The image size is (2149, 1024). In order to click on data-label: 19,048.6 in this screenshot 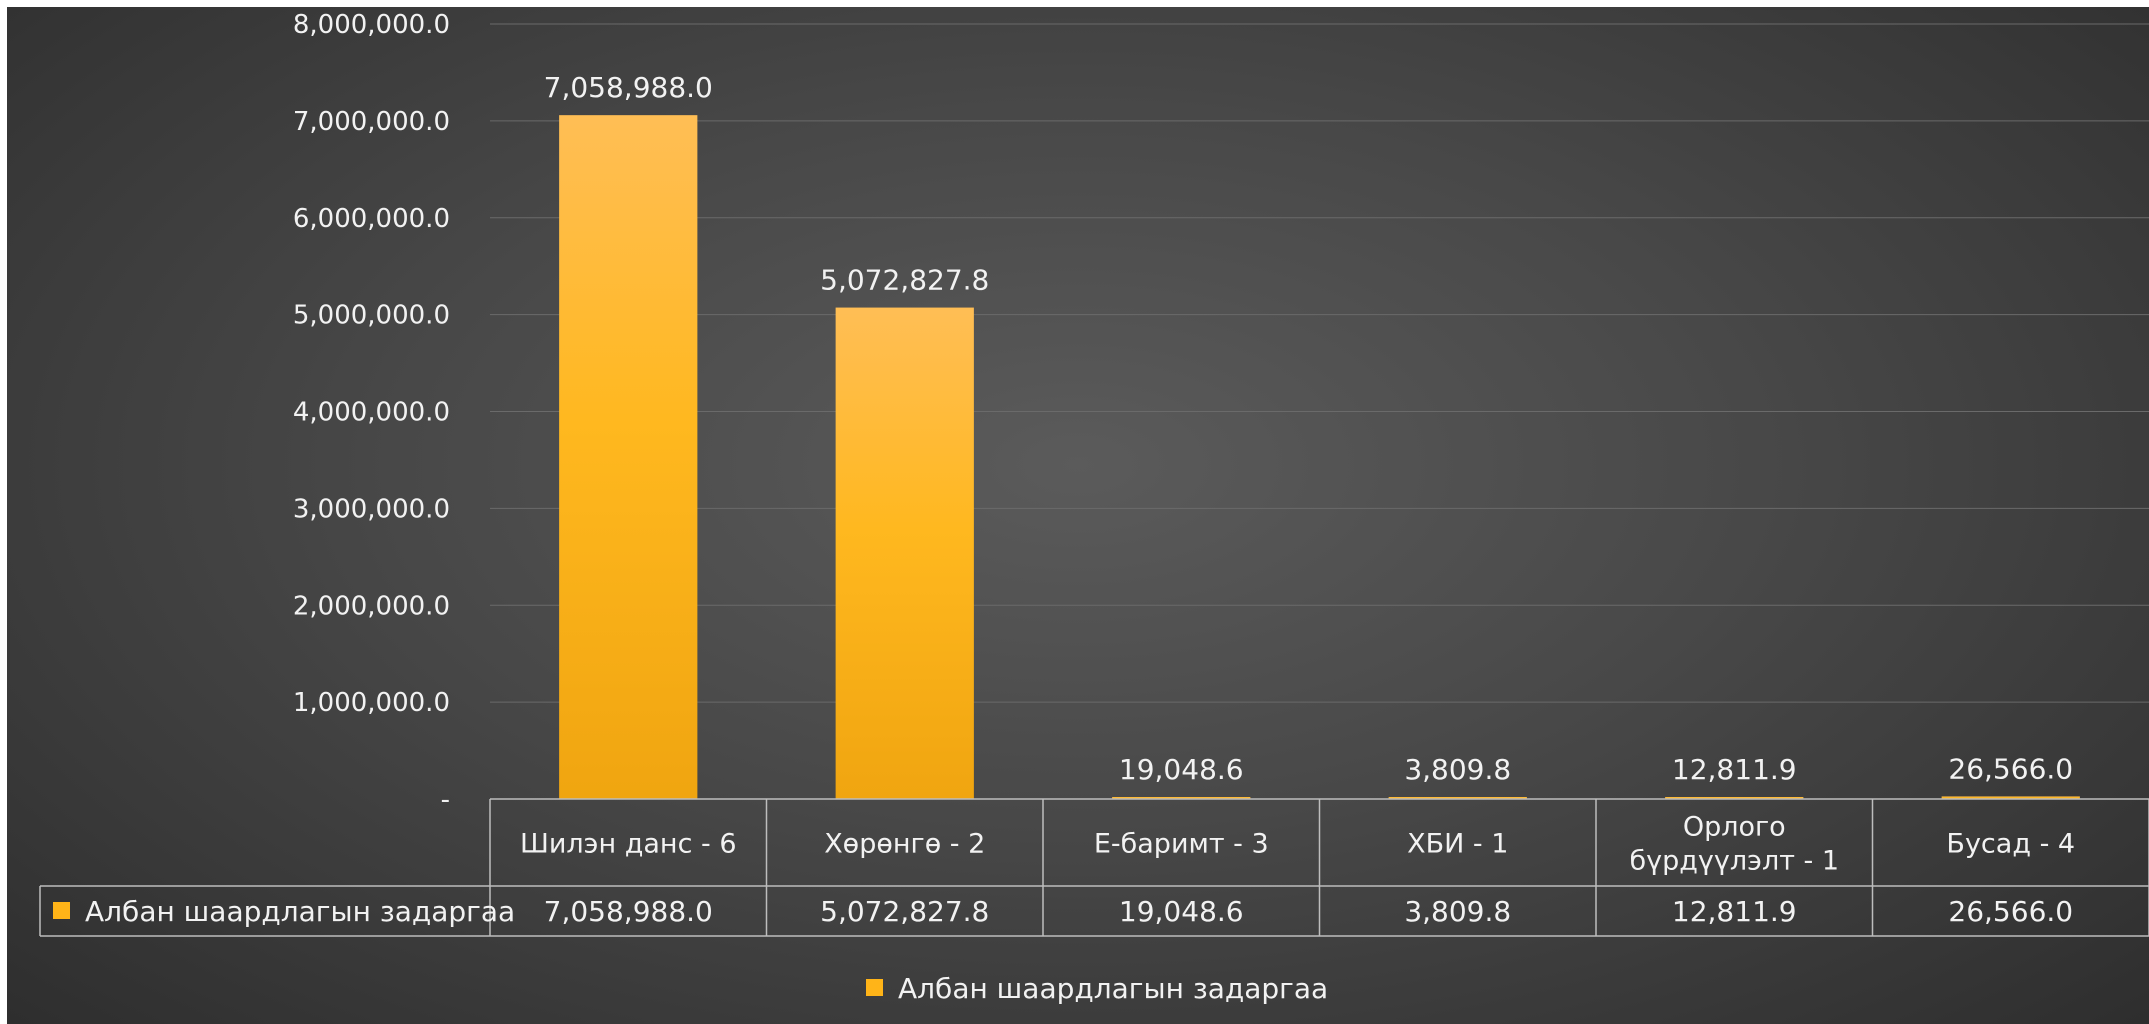, I will do `click(1181, 769)`.